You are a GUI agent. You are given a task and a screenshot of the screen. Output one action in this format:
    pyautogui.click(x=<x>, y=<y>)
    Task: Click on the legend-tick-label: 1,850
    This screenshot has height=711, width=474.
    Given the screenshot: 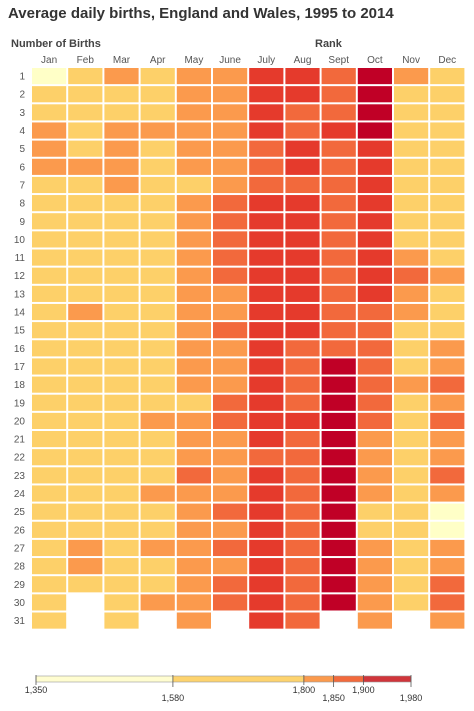 What is the action you would take?
    pyautogui.click(x=333, y=698)
    